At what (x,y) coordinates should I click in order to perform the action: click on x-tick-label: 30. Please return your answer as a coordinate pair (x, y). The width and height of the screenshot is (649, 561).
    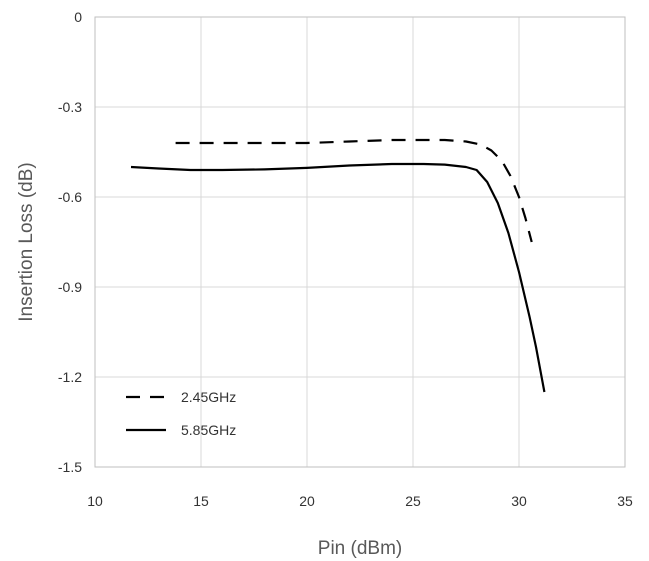
    Looking at the image, I should click on (519, 501).